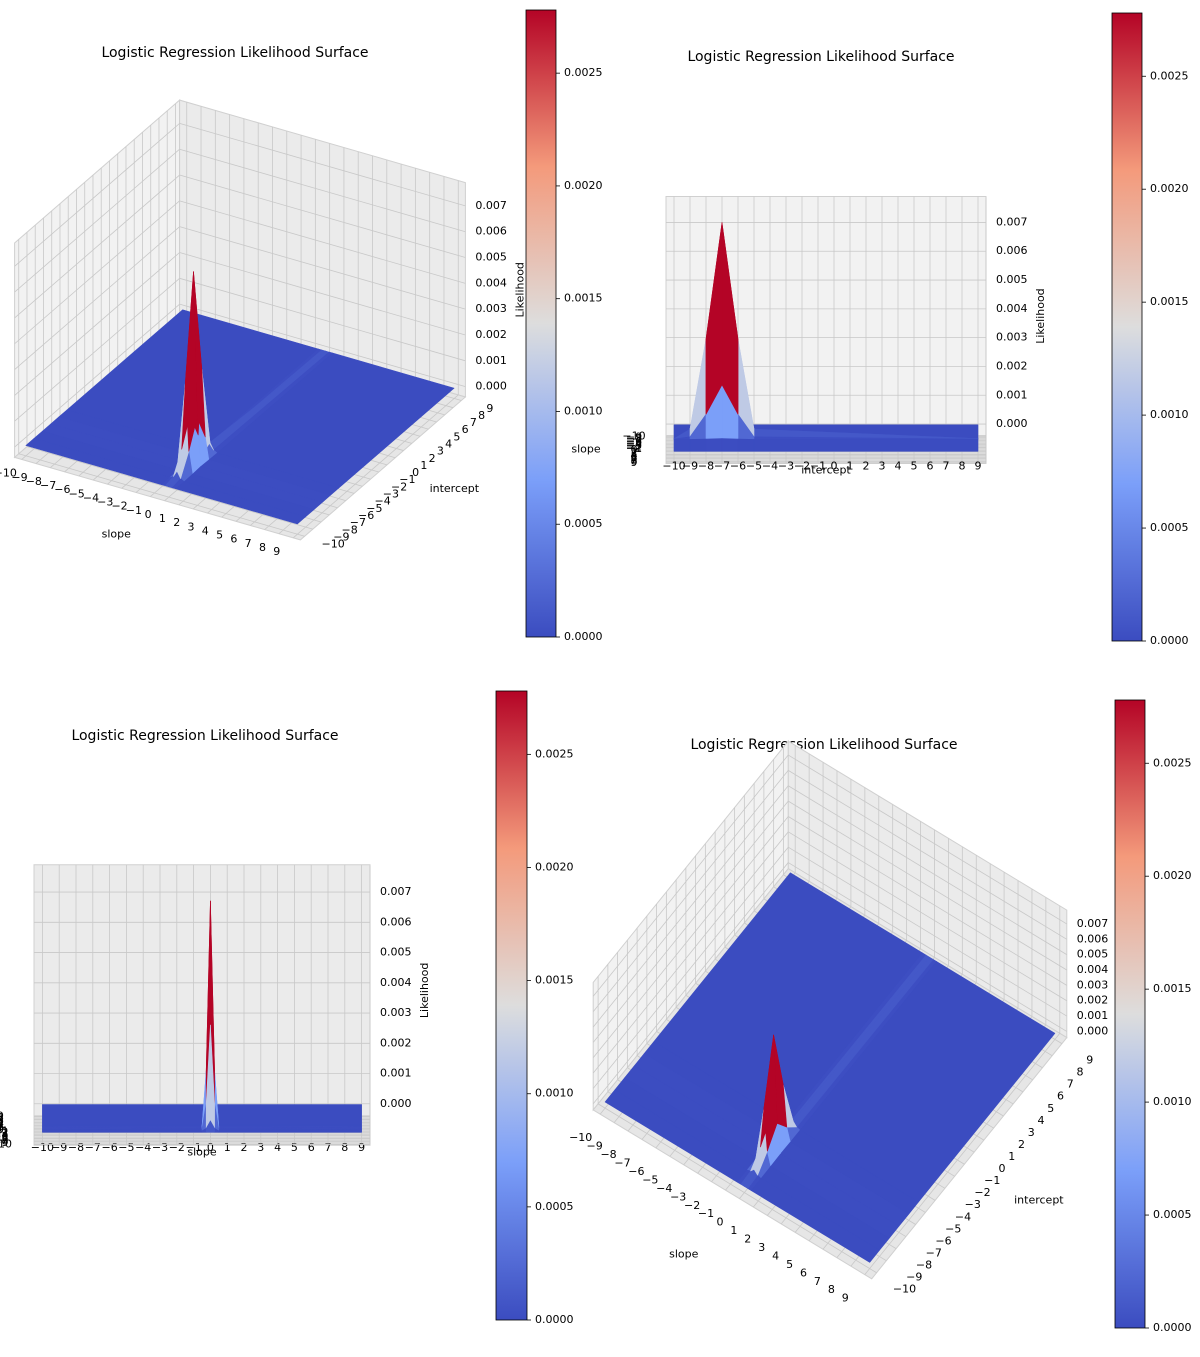  I want to click on colorbar-tick-label: 0.0025, so click(1169, 75).